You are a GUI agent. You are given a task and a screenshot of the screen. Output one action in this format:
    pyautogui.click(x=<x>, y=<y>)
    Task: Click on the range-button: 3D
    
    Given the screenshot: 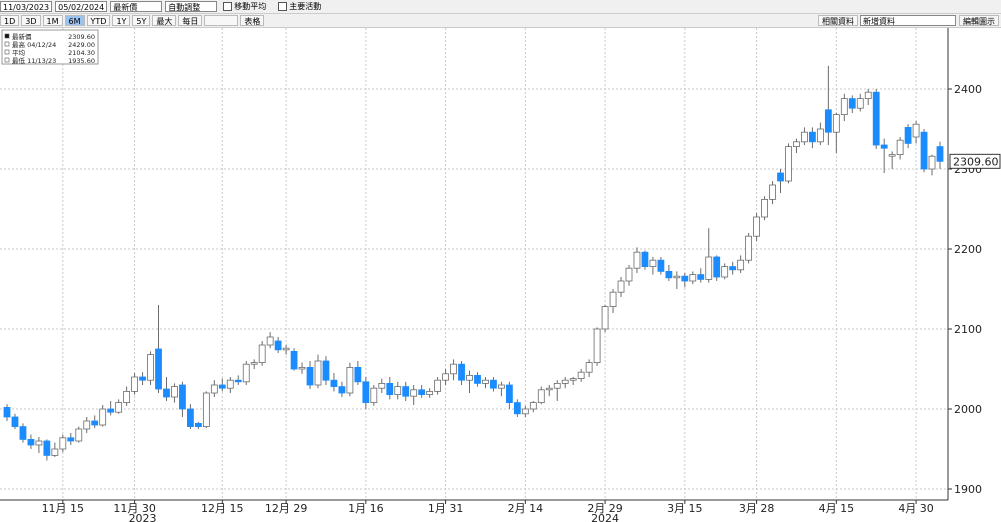 What is the action you would take?
    pyautogui.click(x=31, y=20)
    